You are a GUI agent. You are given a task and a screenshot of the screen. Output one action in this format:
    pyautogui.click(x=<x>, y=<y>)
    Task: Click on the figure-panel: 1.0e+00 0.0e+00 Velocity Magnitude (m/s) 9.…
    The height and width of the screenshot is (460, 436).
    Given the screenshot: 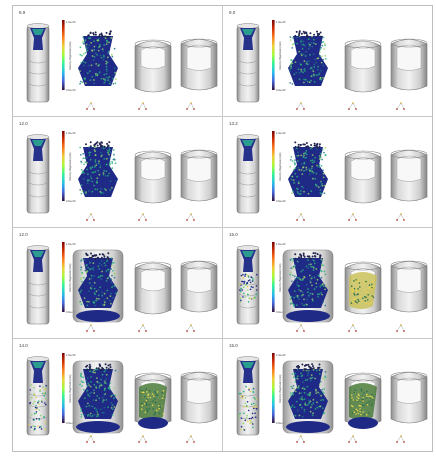 What is the action you would take?
    pyautogui.click(x=327, y=61)
    